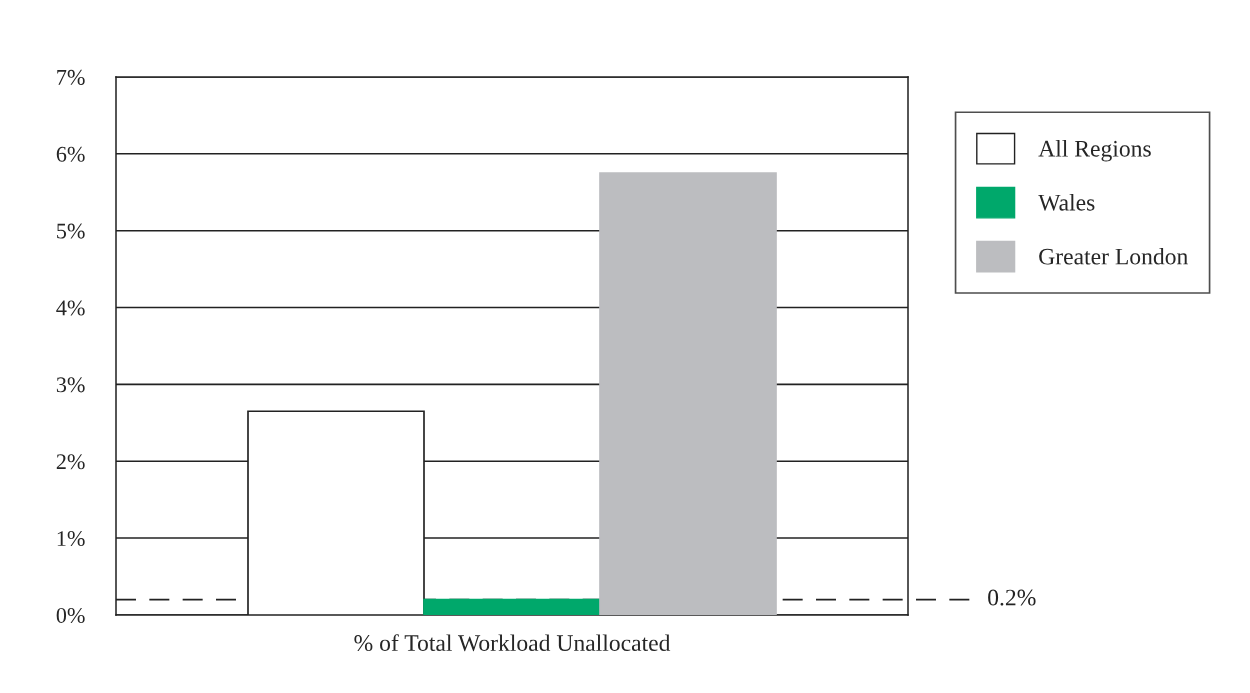 This screenshot has height=693, width=1250. Describe the element at coordinates (1094, 151) in the screenshot. I see `legend-label: All Regions` at that location.